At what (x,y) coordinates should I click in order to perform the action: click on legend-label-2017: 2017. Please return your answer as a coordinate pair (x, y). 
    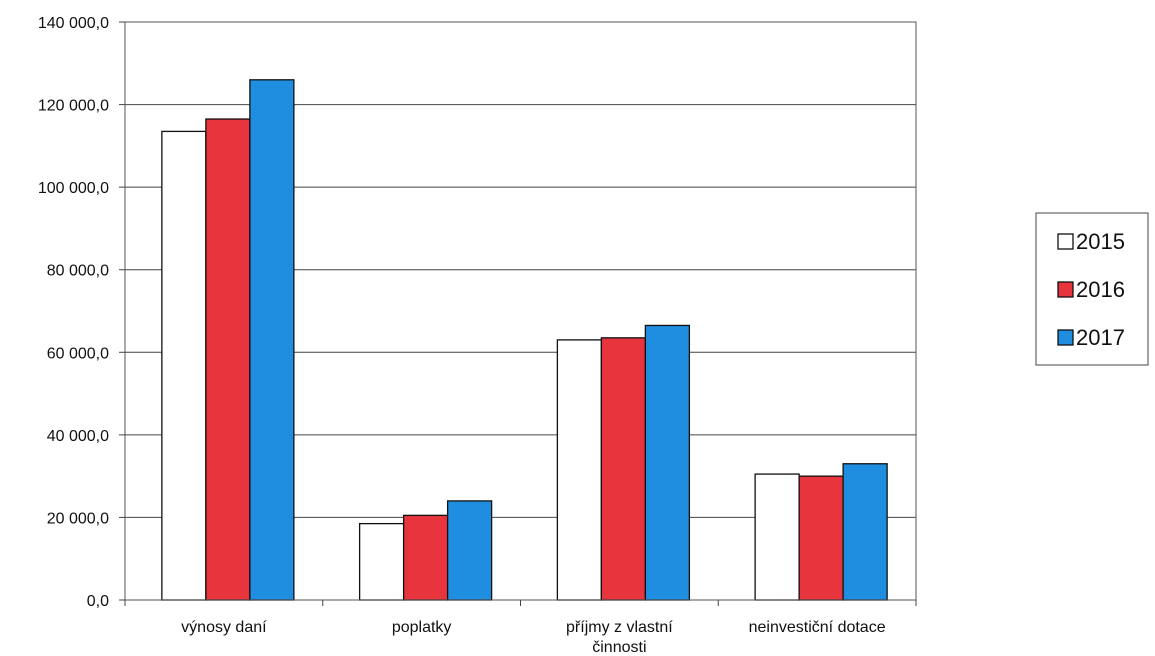
    Looking at the image, I should click on (1100, 337).